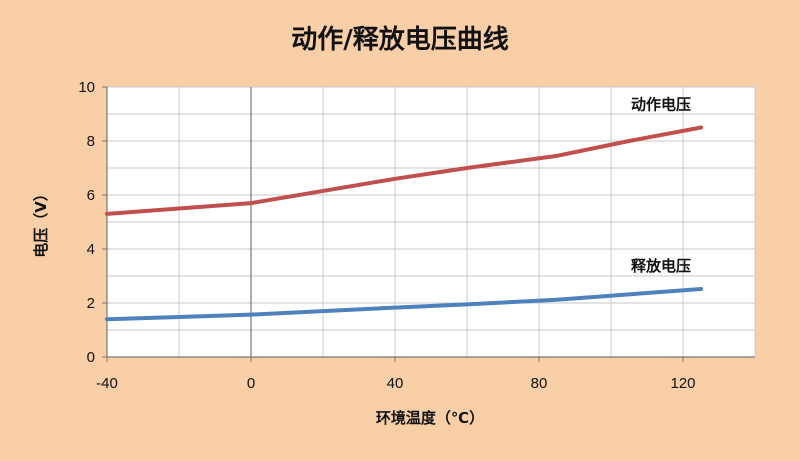 Image resolution: width=800 pixels, height=461 pixels. I want to click on y-tick-label: 8, so click(91, 141).